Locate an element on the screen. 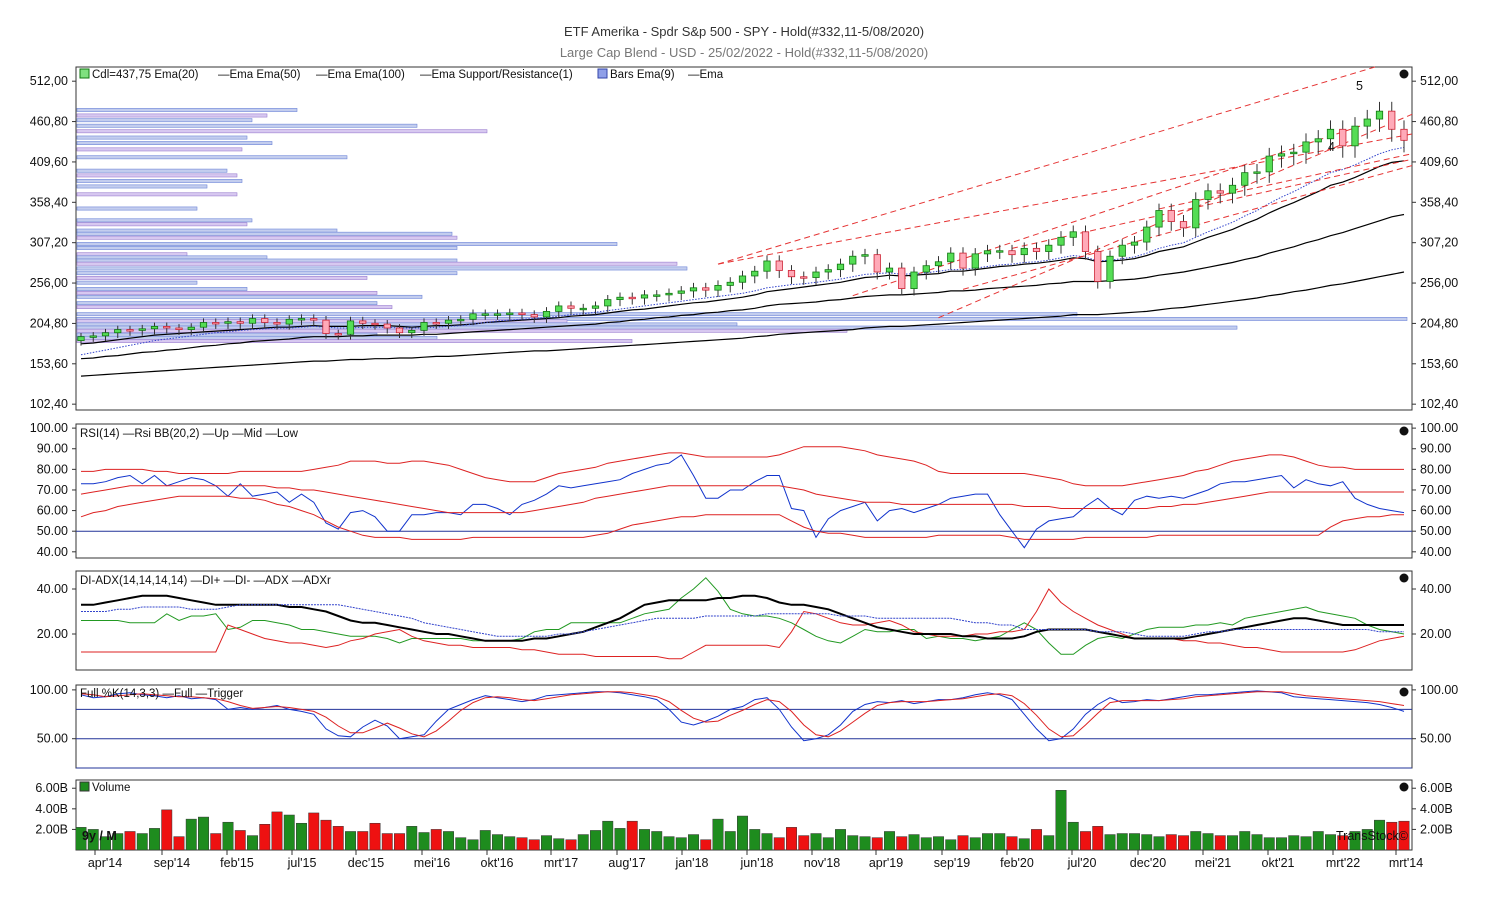 The height and width of the screenshot is (897, 1488). price-tick-right: 204,80 is located at coordinates (1439, 323).